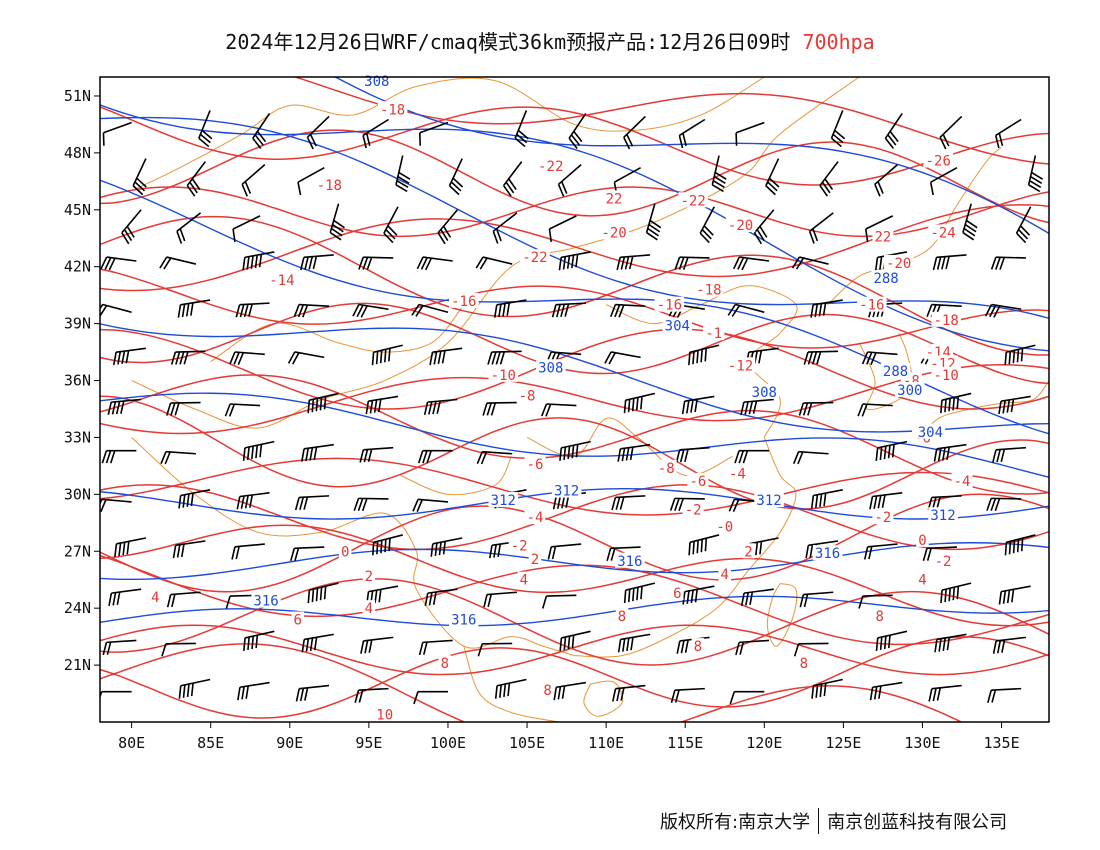  Describe the element at coordinates (574, 434) in the screenshot. I see `temperature-contour` at that location.